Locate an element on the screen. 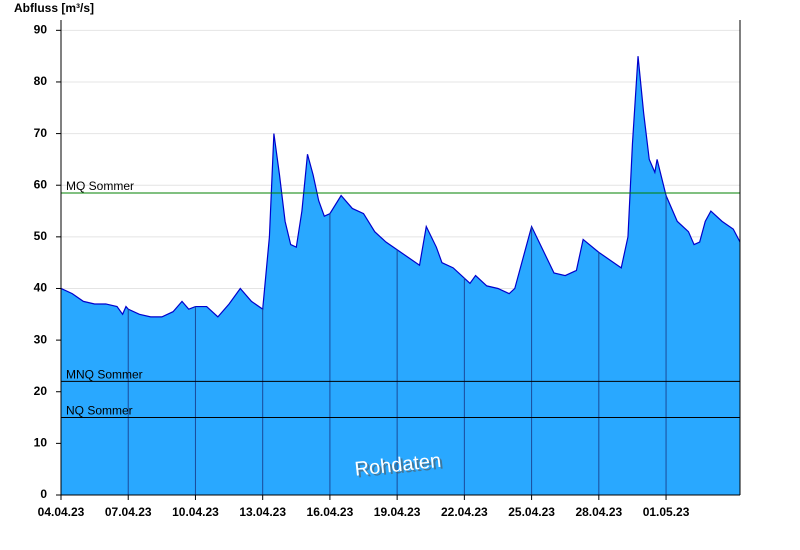 The width and height of the screenshot is (800, 550). x-tick-label: 28.04.23 is located at coordinates (598, 512).